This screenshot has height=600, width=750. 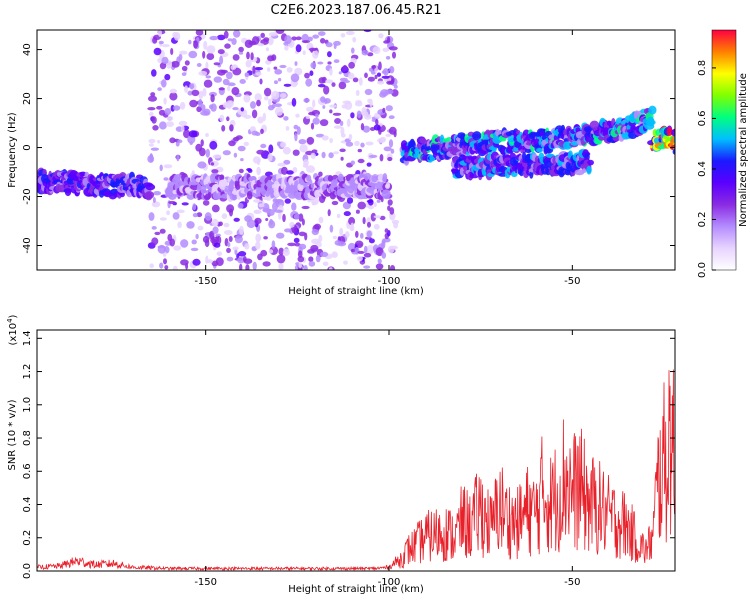 I want to click on spectrogram-y-tick-label: 20, so click(x=27, y=98).